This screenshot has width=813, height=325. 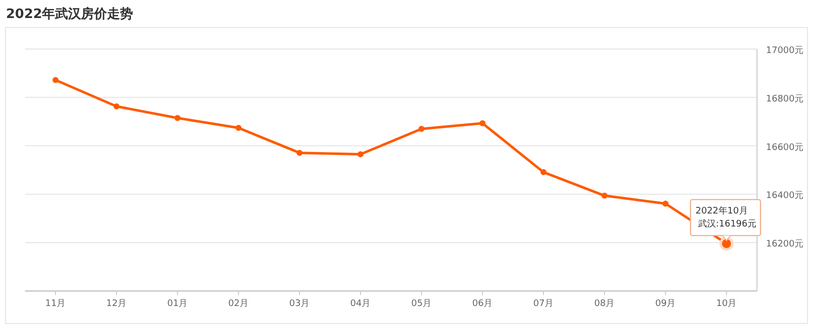 What do you see at coordinates (785, 196) in the screenshot?
I see `y-tick-label: 16400元` at bounding box center [785, 196].